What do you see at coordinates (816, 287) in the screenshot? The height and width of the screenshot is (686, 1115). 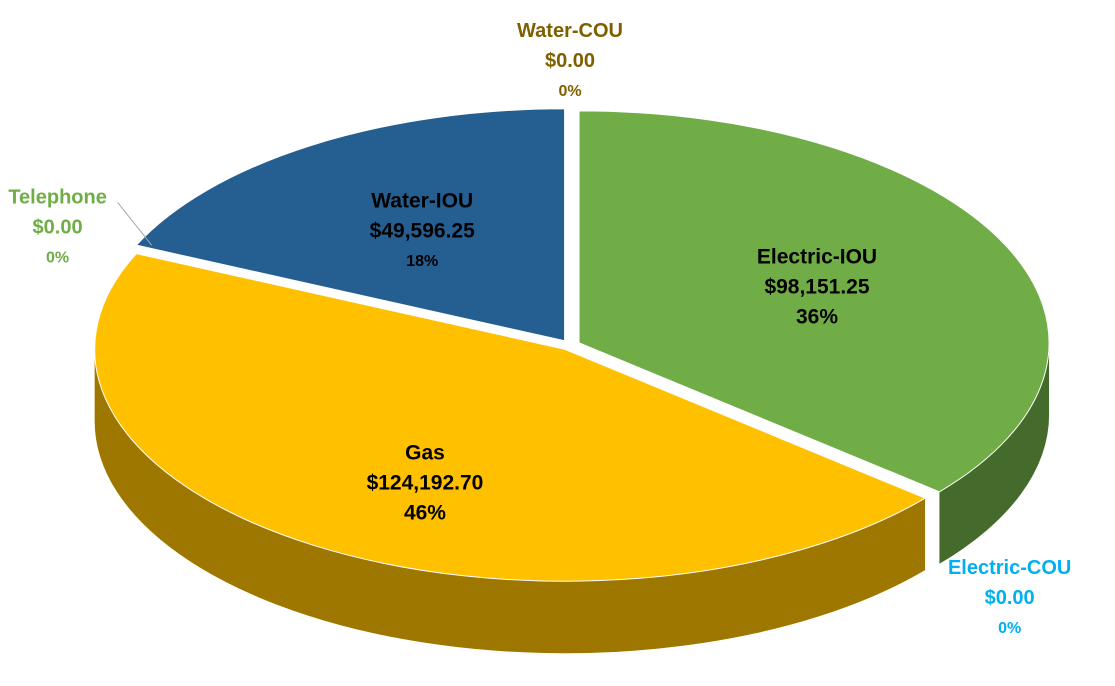 I see `slice-value-label: $98,151.25` at bounding box center [816, 287].